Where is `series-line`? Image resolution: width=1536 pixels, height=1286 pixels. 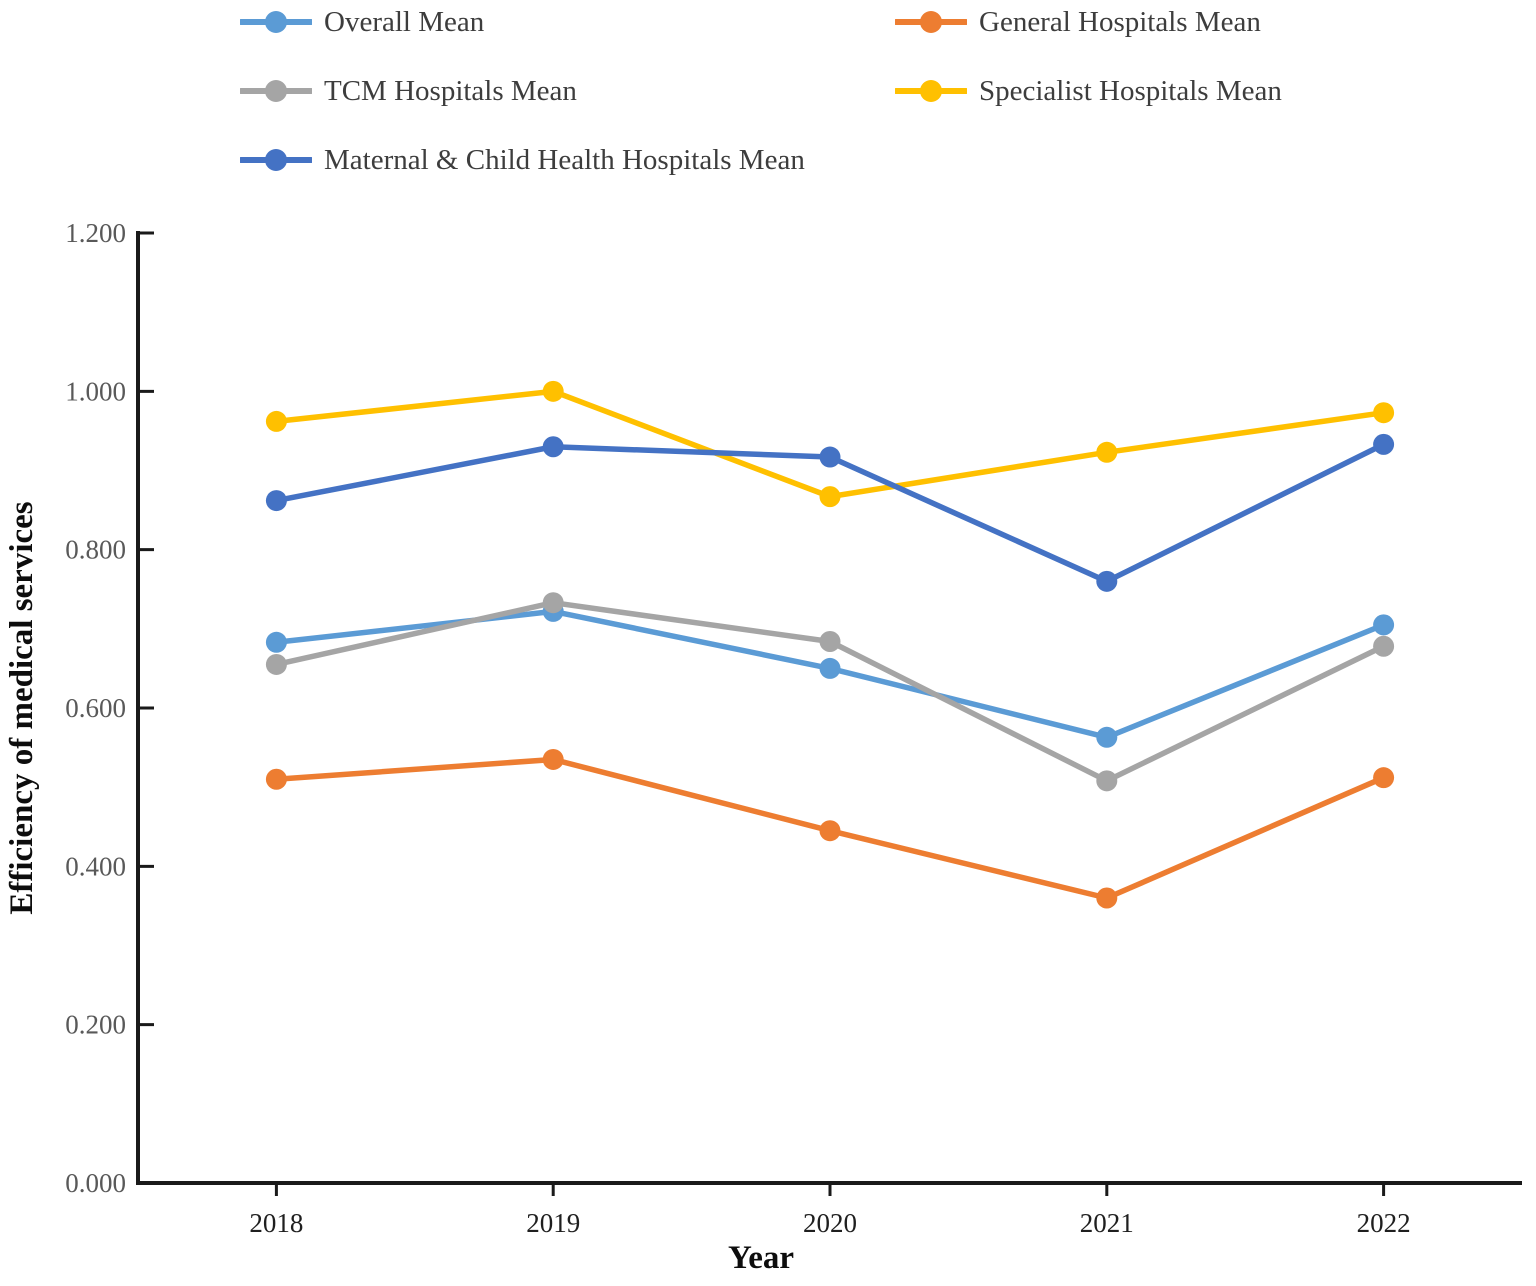
series-line is located at coordinates (830, 444).